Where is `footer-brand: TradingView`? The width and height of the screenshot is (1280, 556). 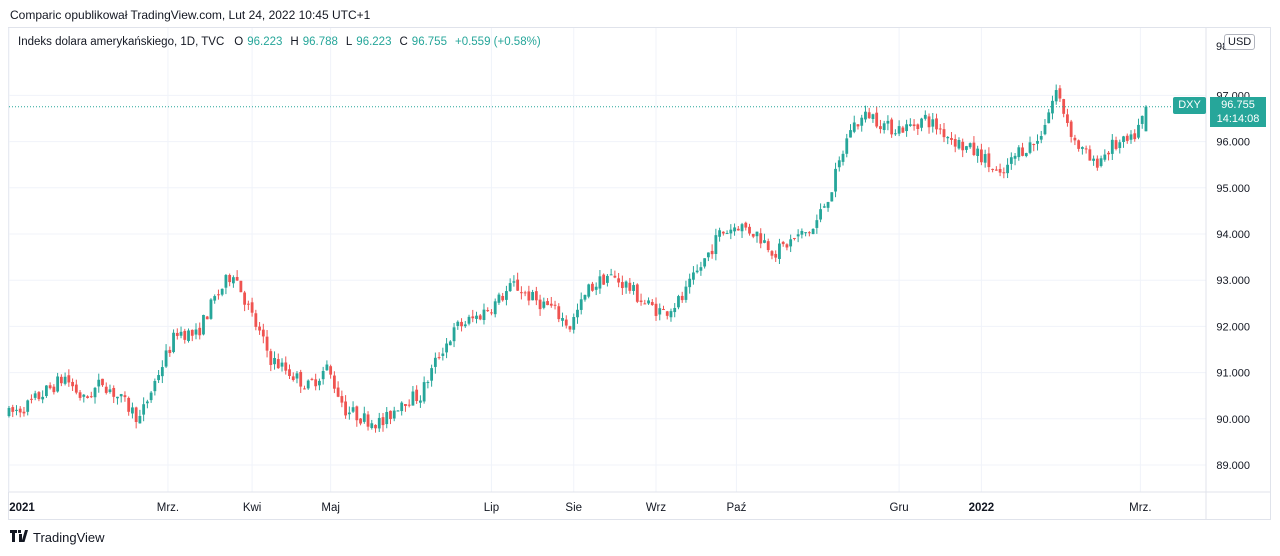 footer-brand: TradingView is located at coordinates (57, 537).